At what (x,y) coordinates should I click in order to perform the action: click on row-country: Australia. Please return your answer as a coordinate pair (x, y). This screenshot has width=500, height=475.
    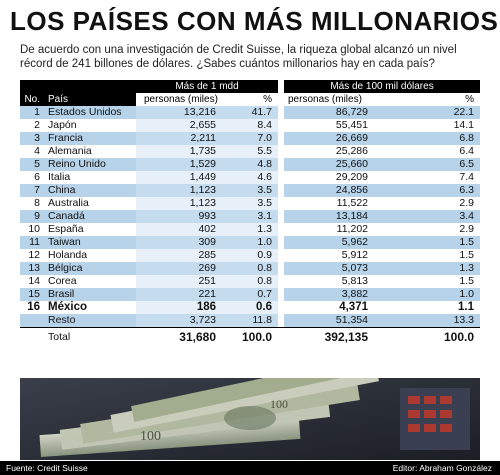
    Looking at the image, I should click on (90, 203).